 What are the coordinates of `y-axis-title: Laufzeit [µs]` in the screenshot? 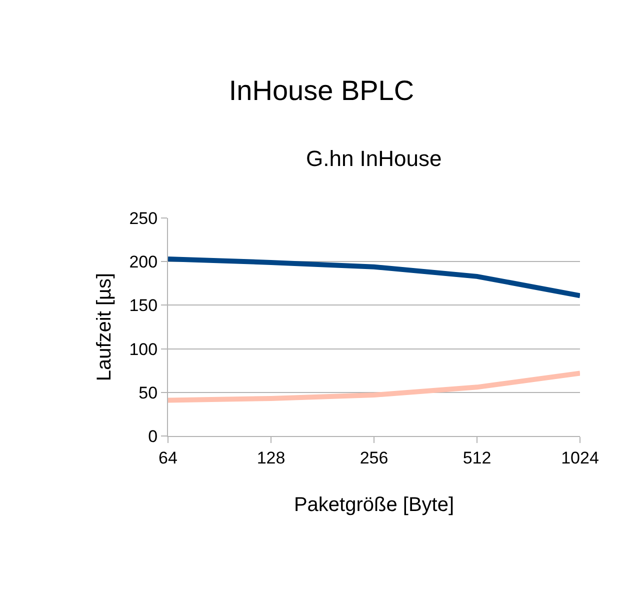 It's located at (105, 327).